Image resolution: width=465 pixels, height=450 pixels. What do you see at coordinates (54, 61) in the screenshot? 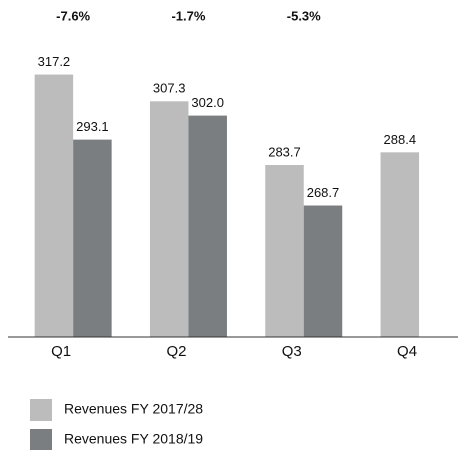
I see `data-label: 317.2` at bounding box center [54, 61].